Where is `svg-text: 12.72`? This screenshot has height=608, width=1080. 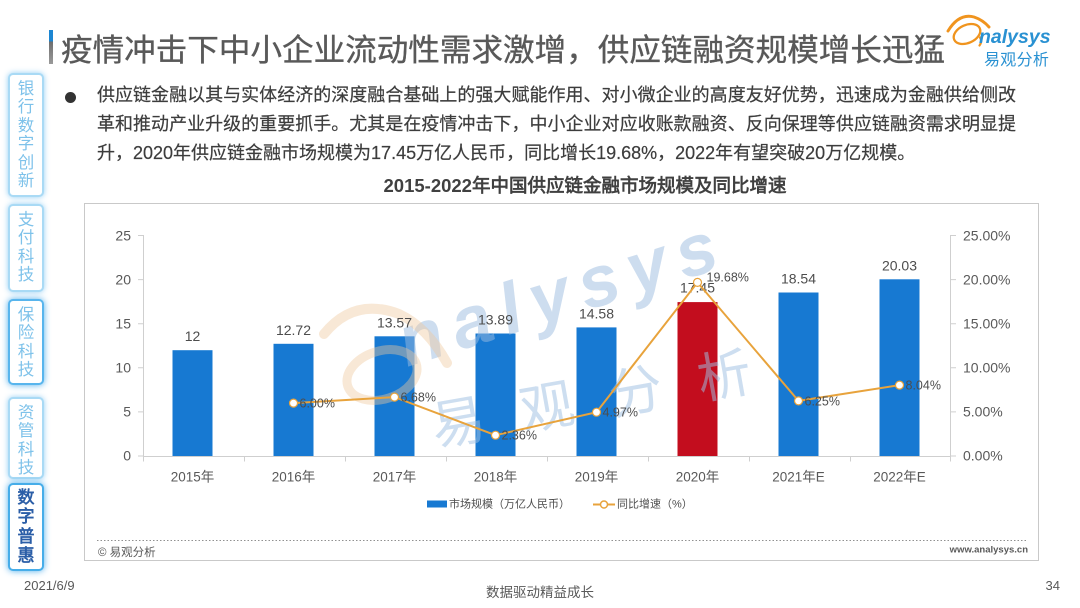 svg-text: 12.72 is located at coordinates (293, 330).